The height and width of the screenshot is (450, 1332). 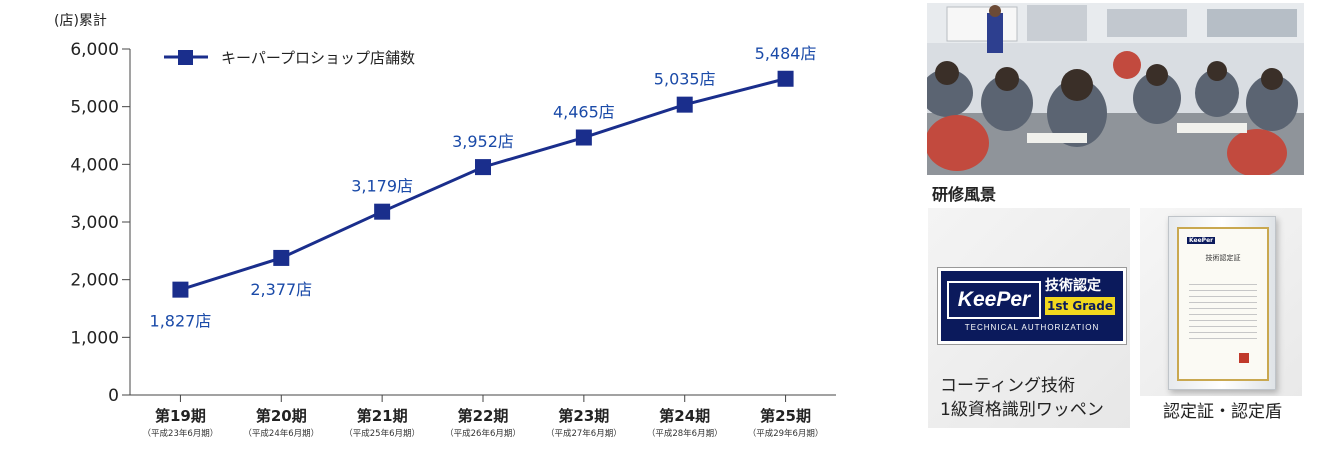 I want to click on x-tick-sublabel: （平成27年6月期）, so click(x=584, y=433).